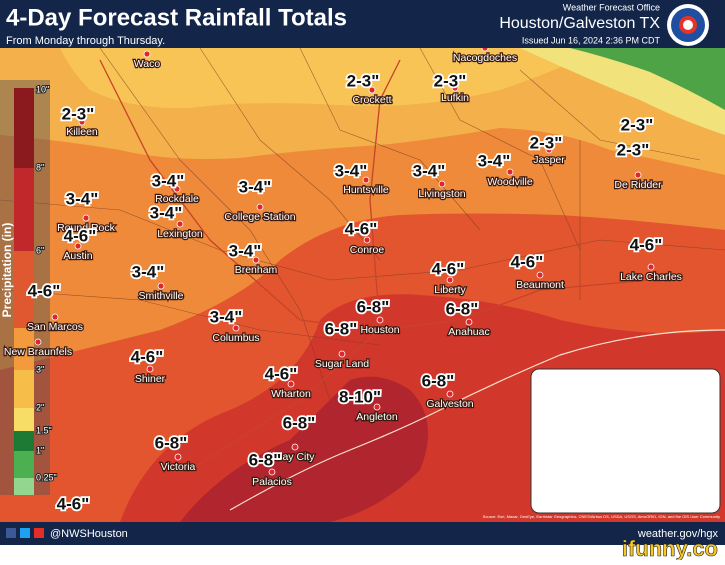 This screenshot has width=725, height=565. Describe the element at coordinates (509, 182) in the screenshot. I see `city-label: Woodville` at that location.